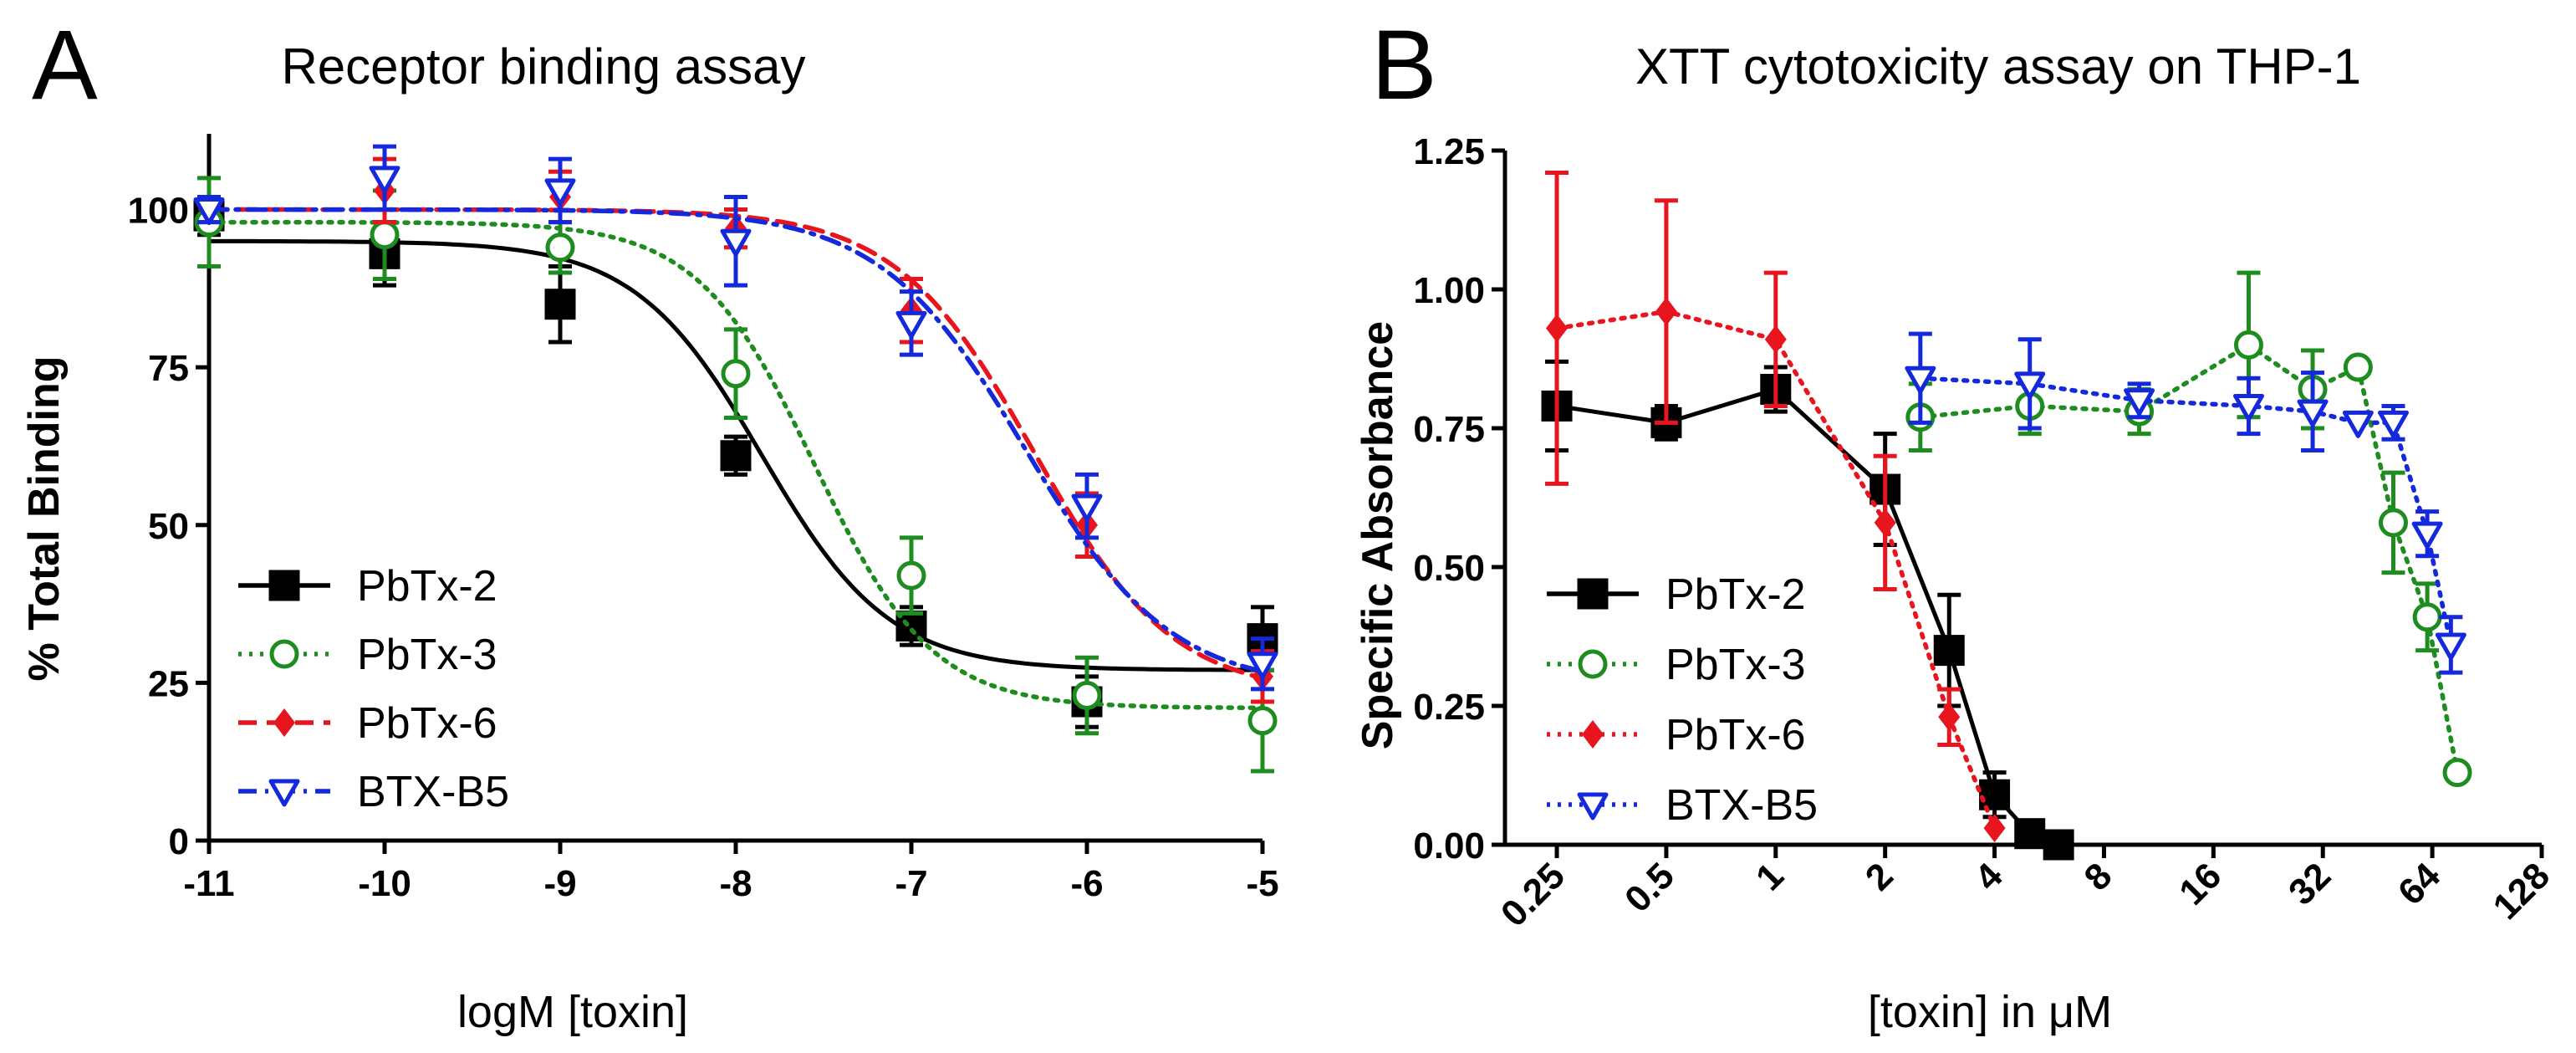  I want to click on chart-b-series-btx-b5, so click(2186, 503).